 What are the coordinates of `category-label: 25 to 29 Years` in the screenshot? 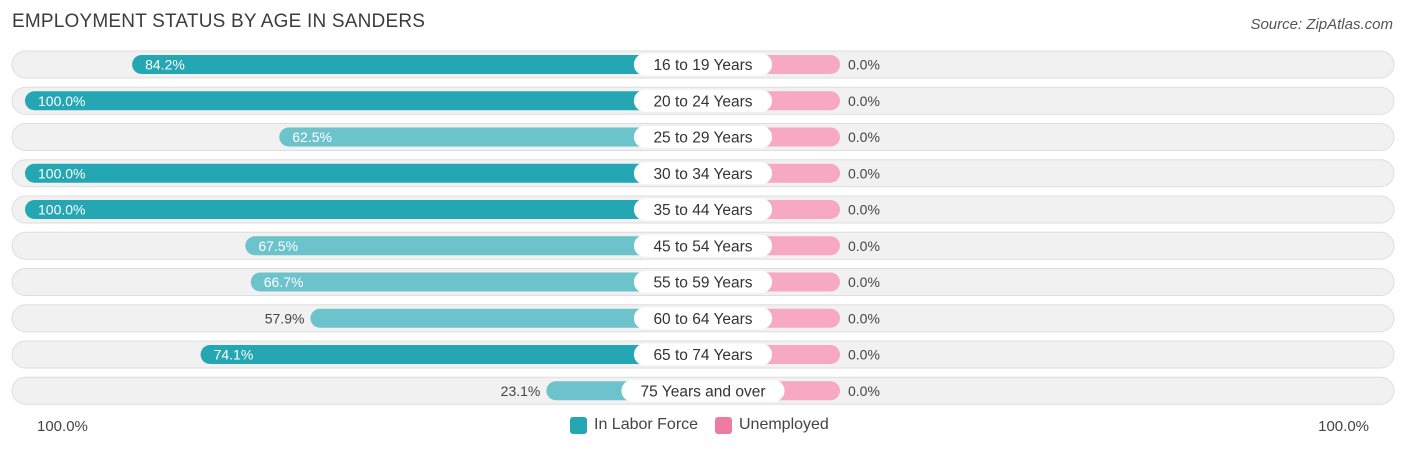 It's located at (702, 138).